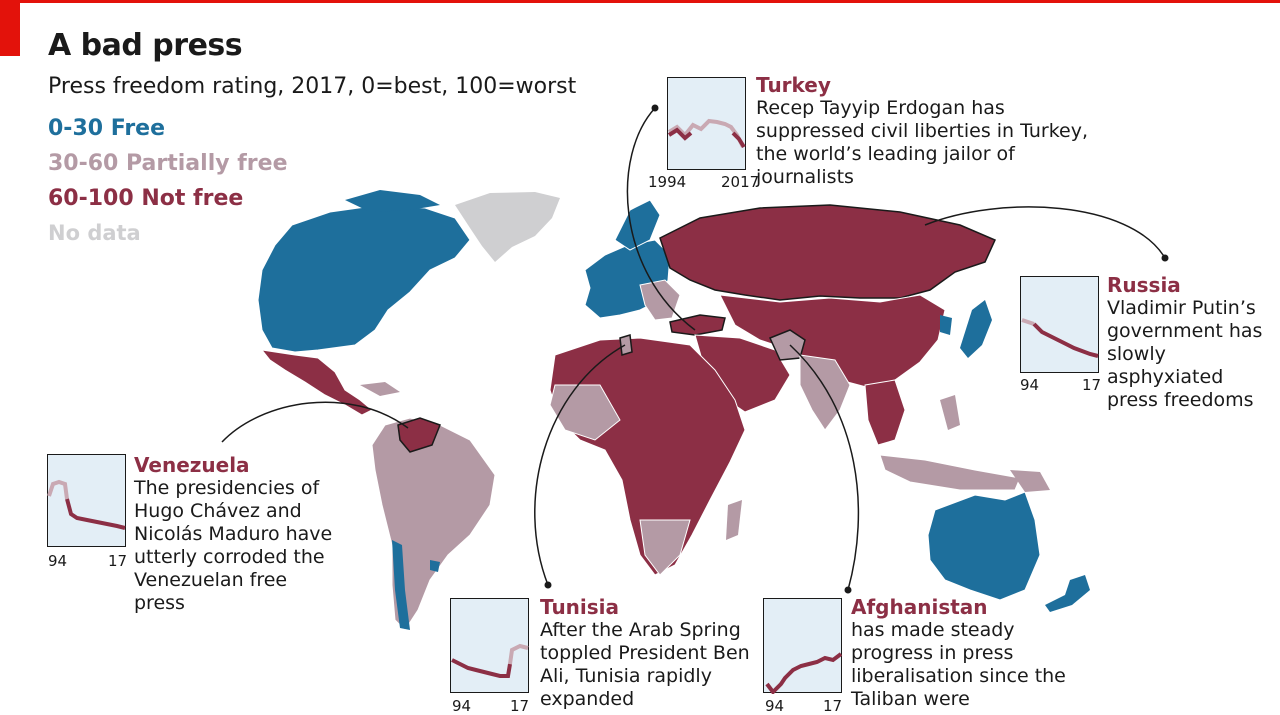  Describe the element at coordinates (192, 465) in the screenshot. I see `venezuela-heading: Venezuela` at that location.